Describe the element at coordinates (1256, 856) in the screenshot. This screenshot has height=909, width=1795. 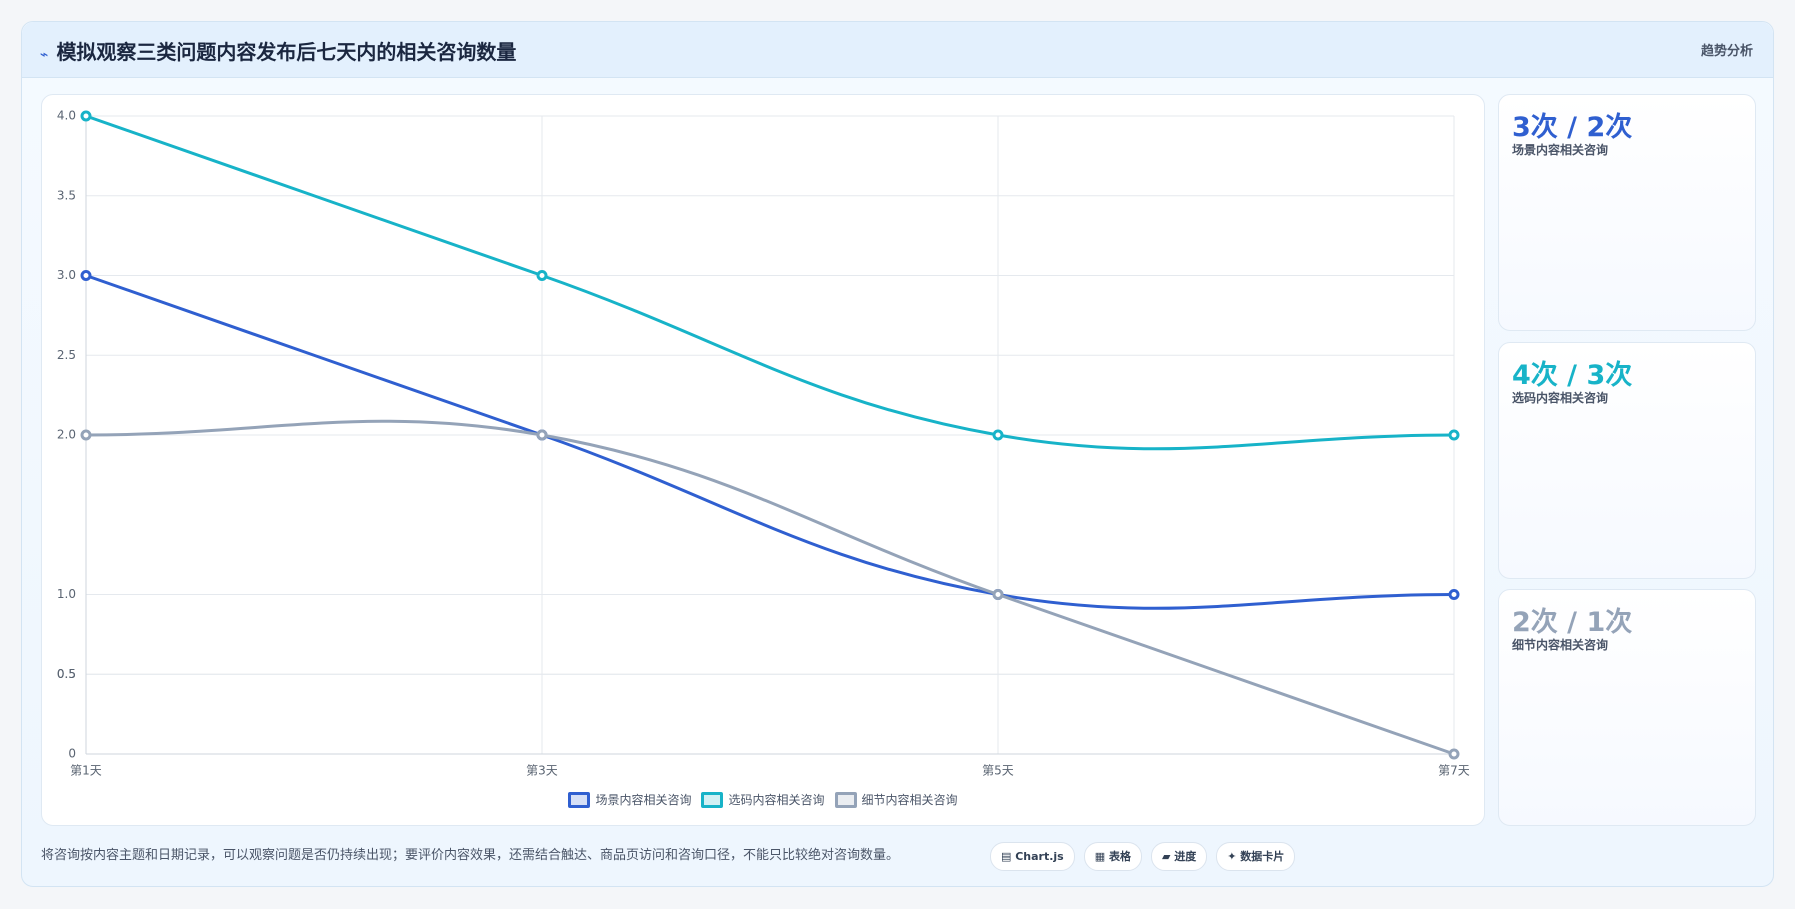
I see `button: ✦ 数据卡片` at that location.